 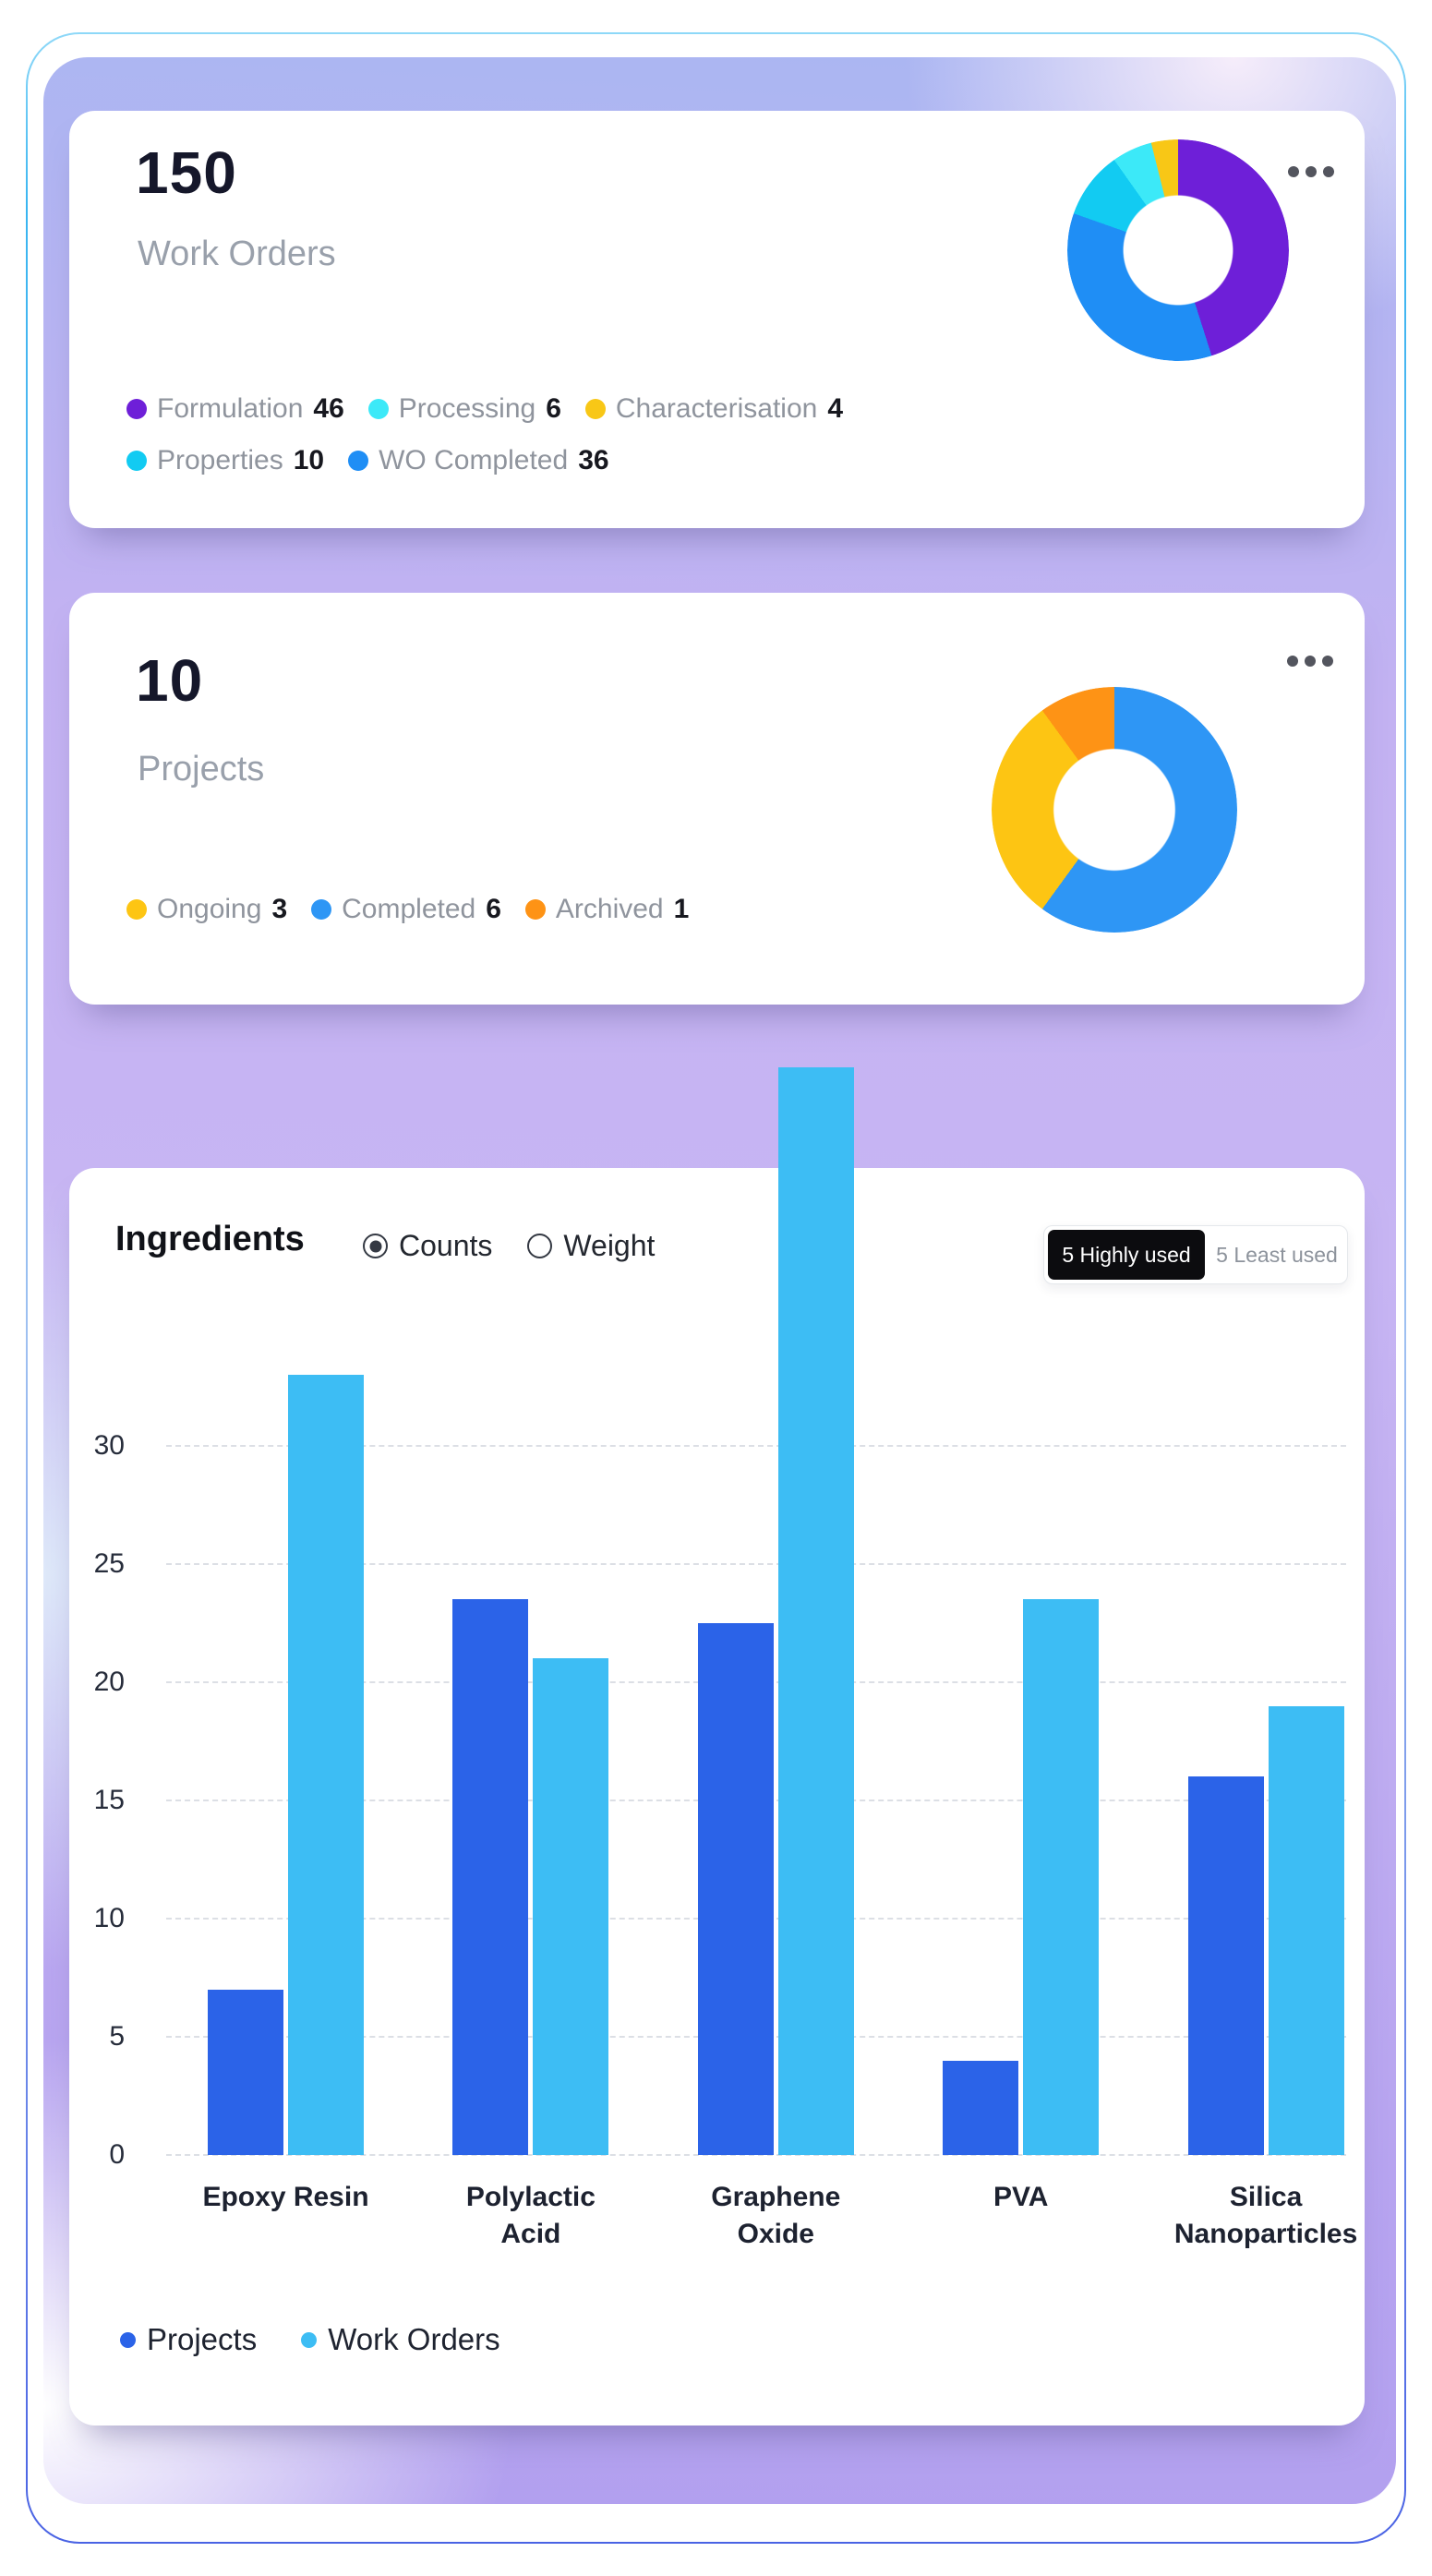 What do you see at coordinates (1277, 1254) in the screenshot?
I see `least-used-button: 5 Least used` at bounding box center [1277, 1254].